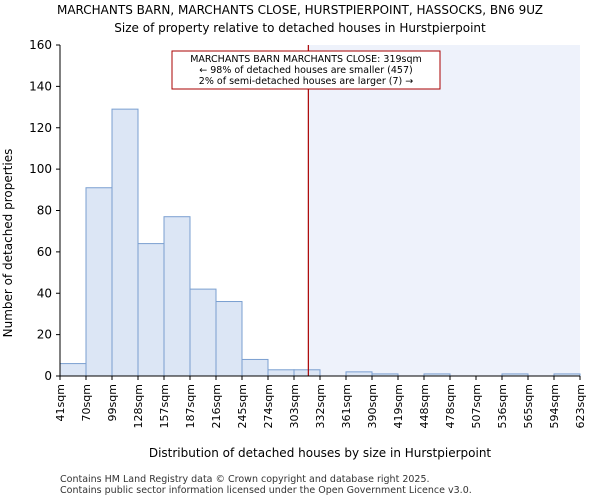 The width and height of the screenshot is (600, 500). Describe the element at coordinates (580, 406) in the screenshot. I see `x-tick-label: 623sqm` at that location.